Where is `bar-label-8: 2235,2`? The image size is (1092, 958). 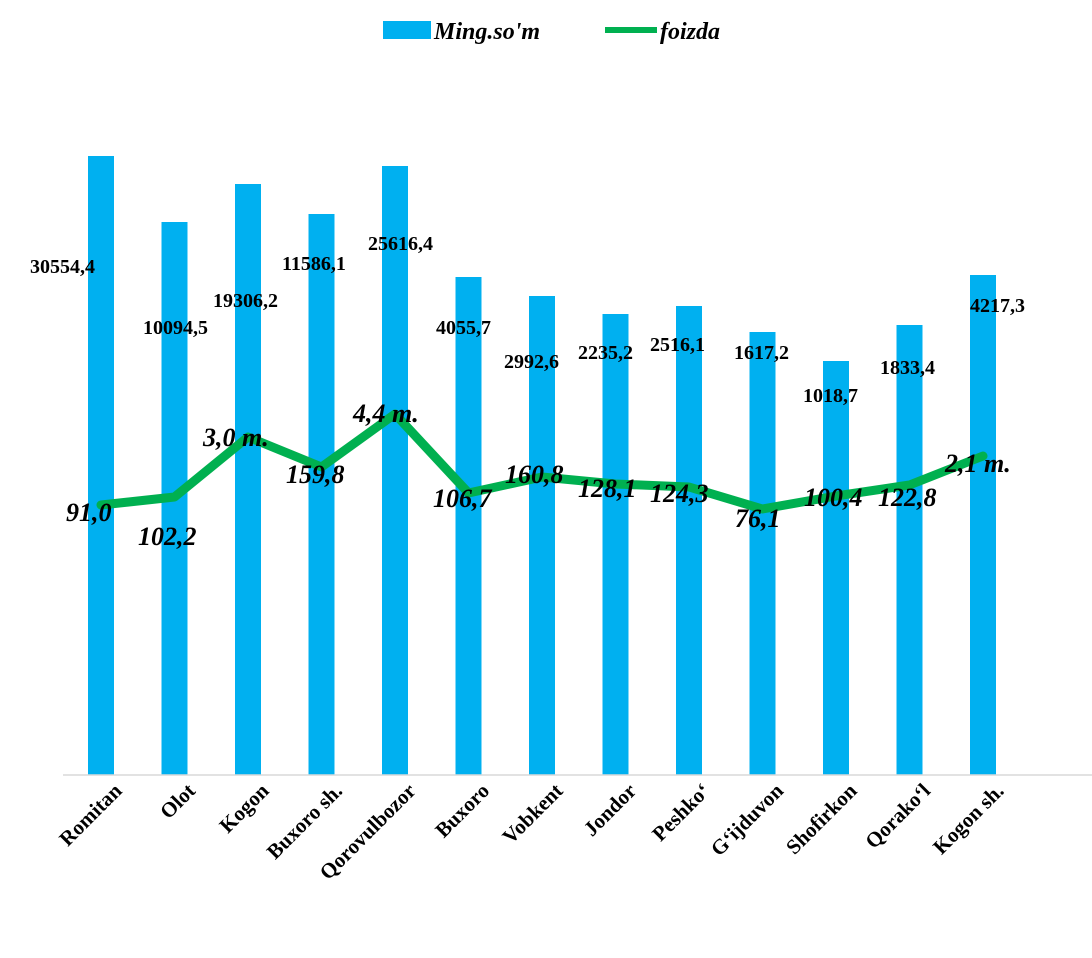 bar-label-8: 2235,2 is located at coordinates (605, 353).